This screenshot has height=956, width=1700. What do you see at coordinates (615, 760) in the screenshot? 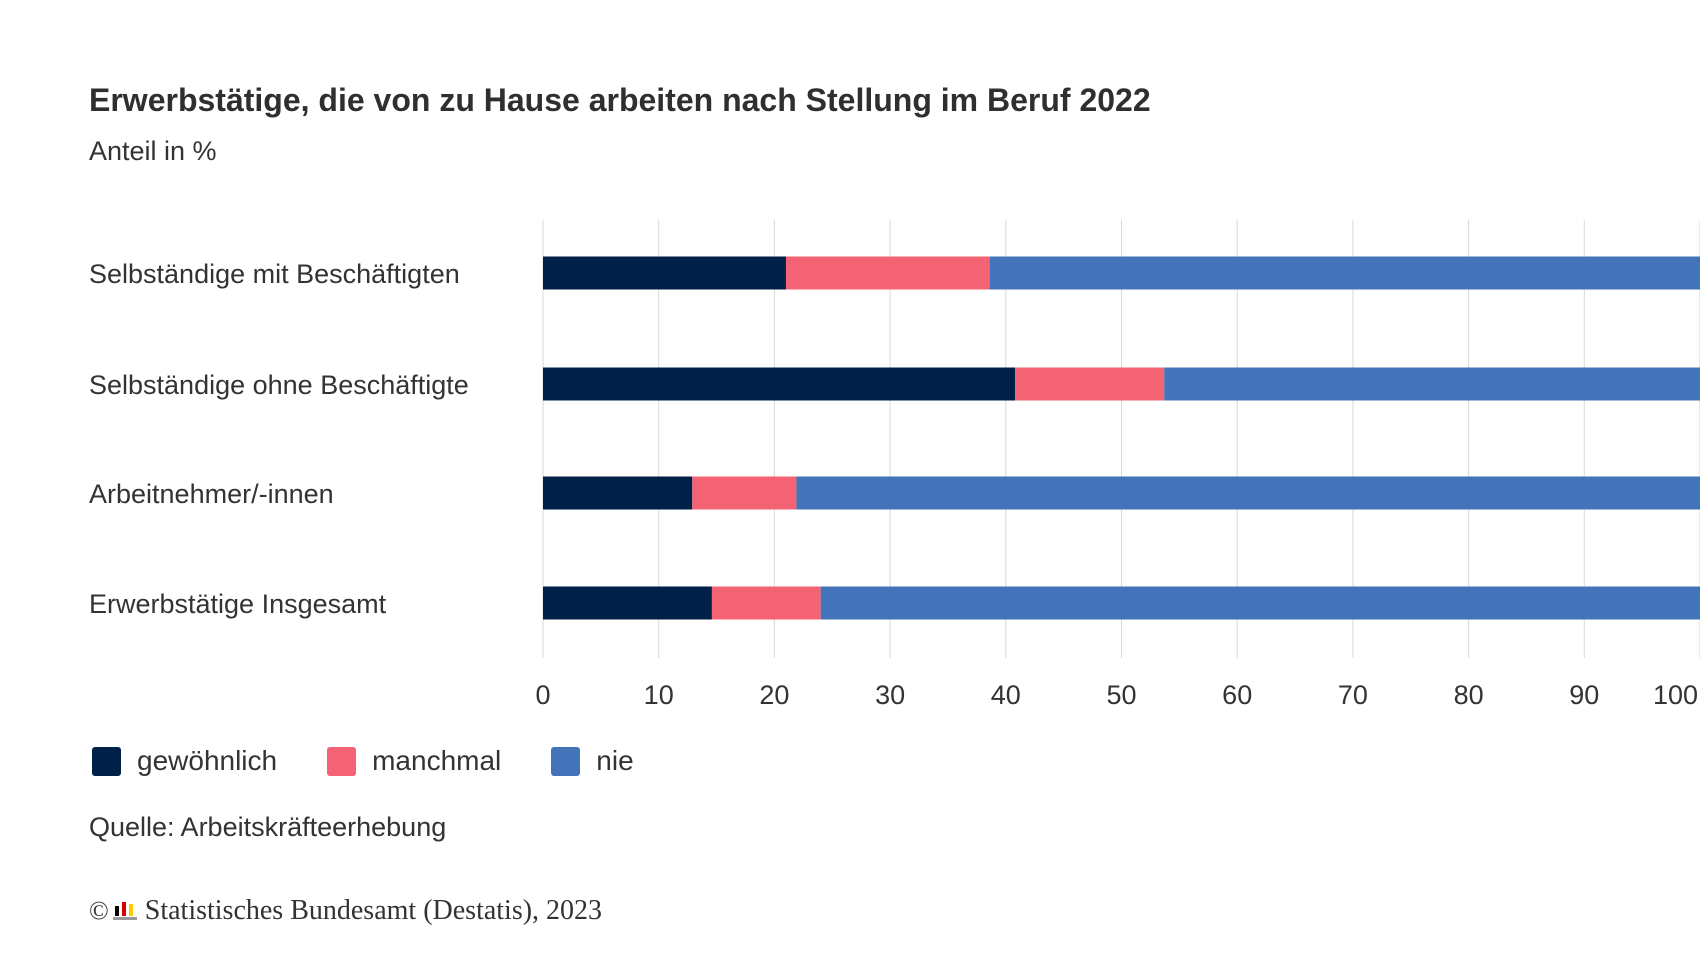
I see `legend-label-nie: nie` at bounding box center [615, 760].